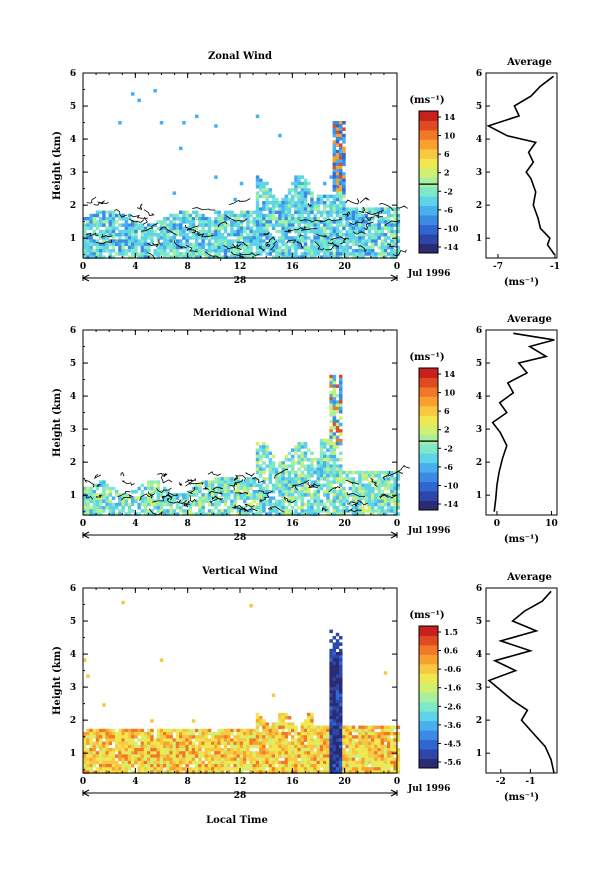 This screenshot has width=611, height=873. What do you see at coordinates (242, 445) in the screenshot?
I see `heatmap` at bounding box center [242, 445].